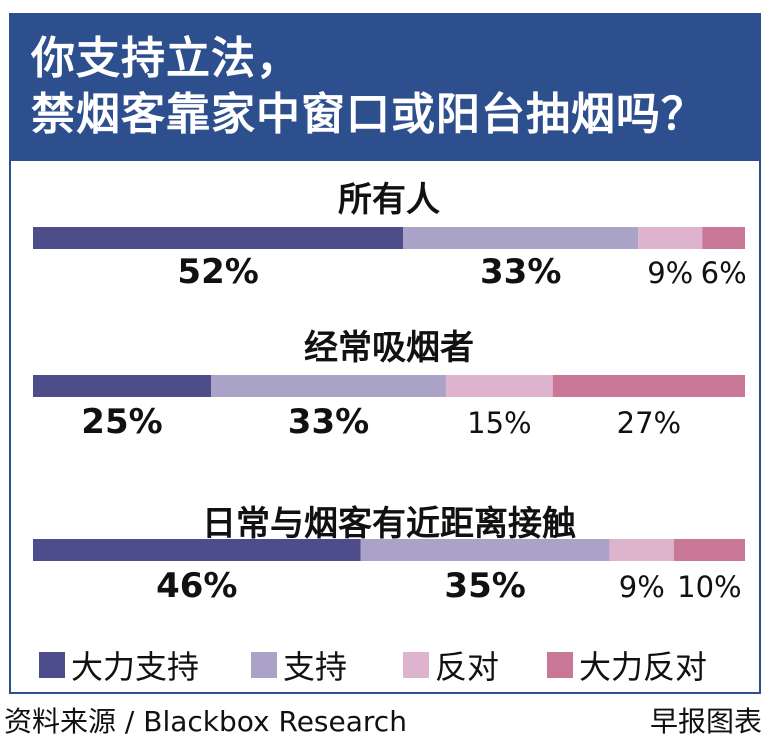  I want to click on data-label-support-group-3: 35%, so click(484, 586).